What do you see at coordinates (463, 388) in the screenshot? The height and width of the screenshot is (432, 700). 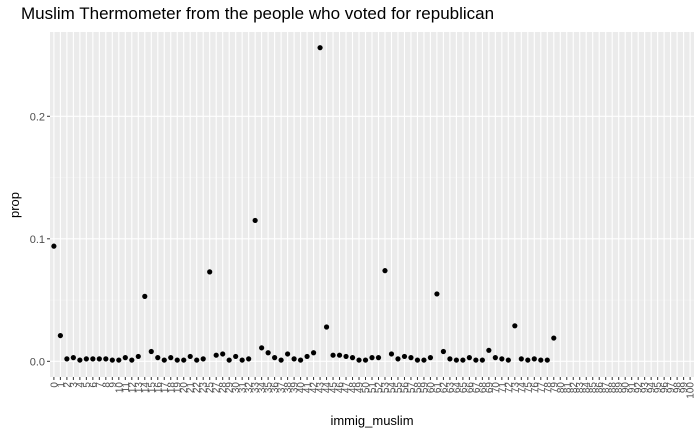 I see `x-tick-label: 65` at bounding box center [463, 388].